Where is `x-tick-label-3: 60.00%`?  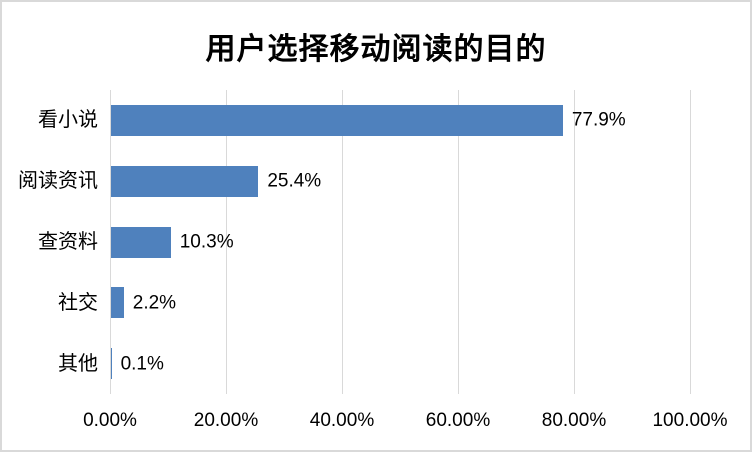 x-tick-label-3: 60.00% is located at coordinates (458, 420).